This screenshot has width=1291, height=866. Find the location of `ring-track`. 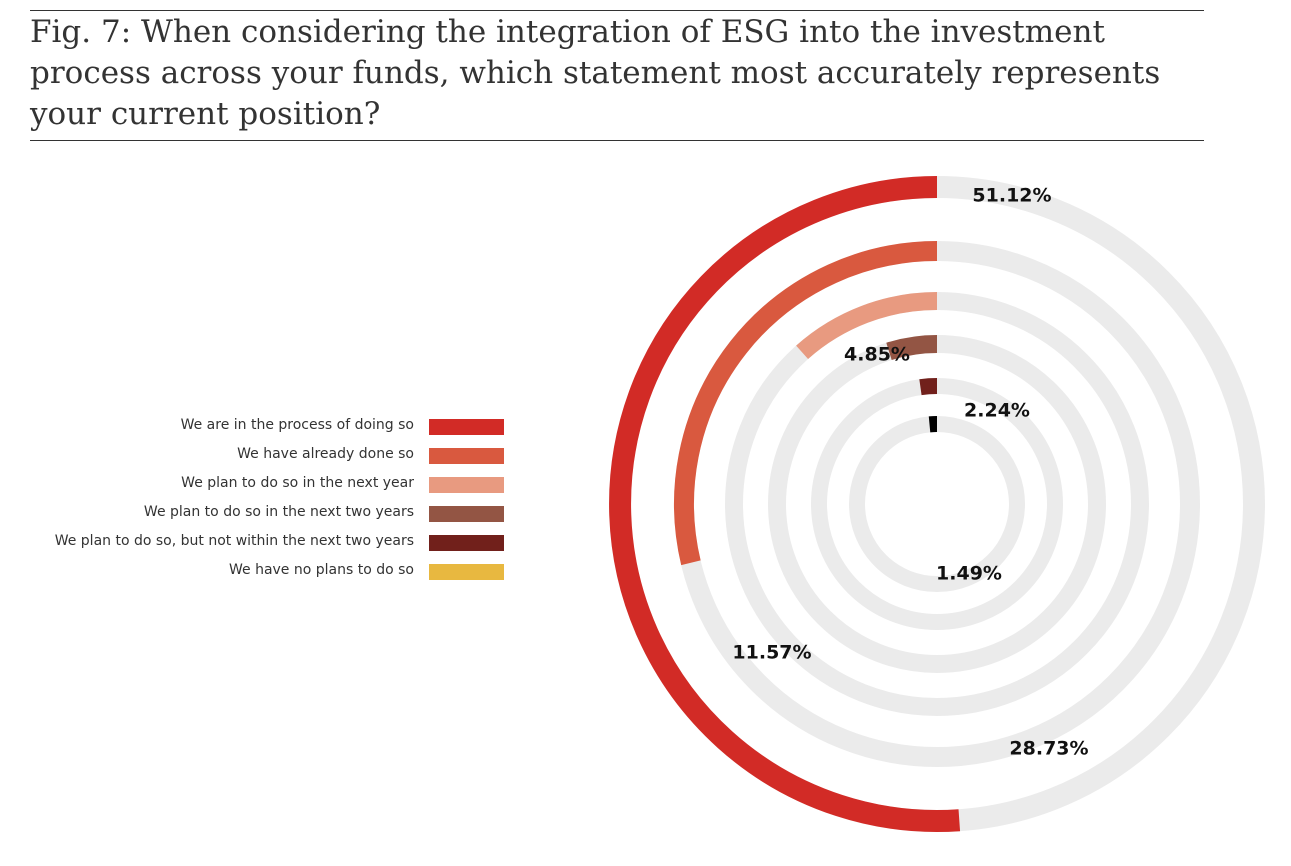

ring-track is located at coordinates (937, 504).